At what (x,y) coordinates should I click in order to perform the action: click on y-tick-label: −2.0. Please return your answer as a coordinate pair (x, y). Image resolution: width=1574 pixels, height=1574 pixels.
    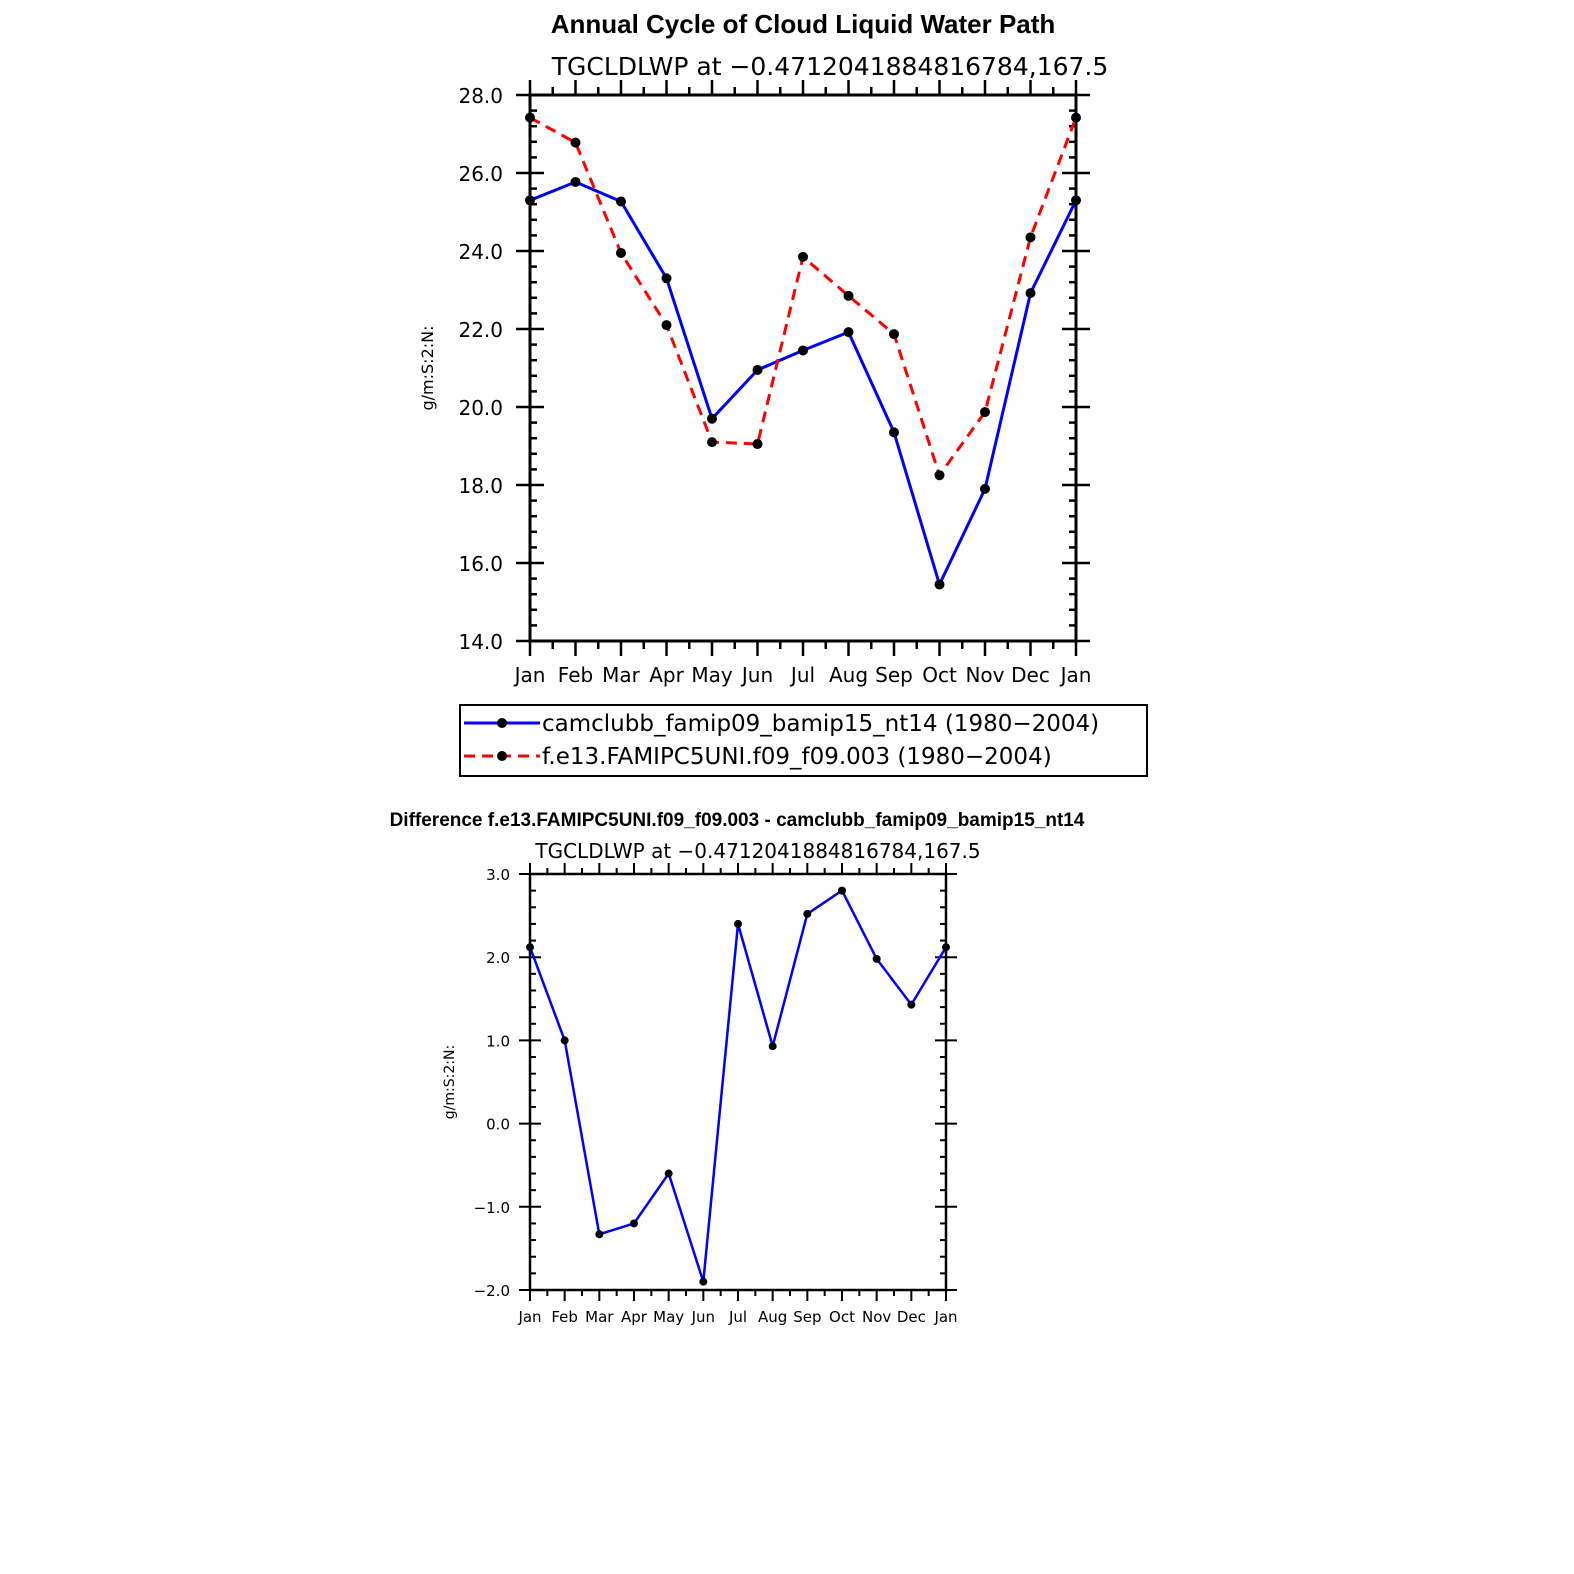
    Looking at the image, I should click on (492, 1291).